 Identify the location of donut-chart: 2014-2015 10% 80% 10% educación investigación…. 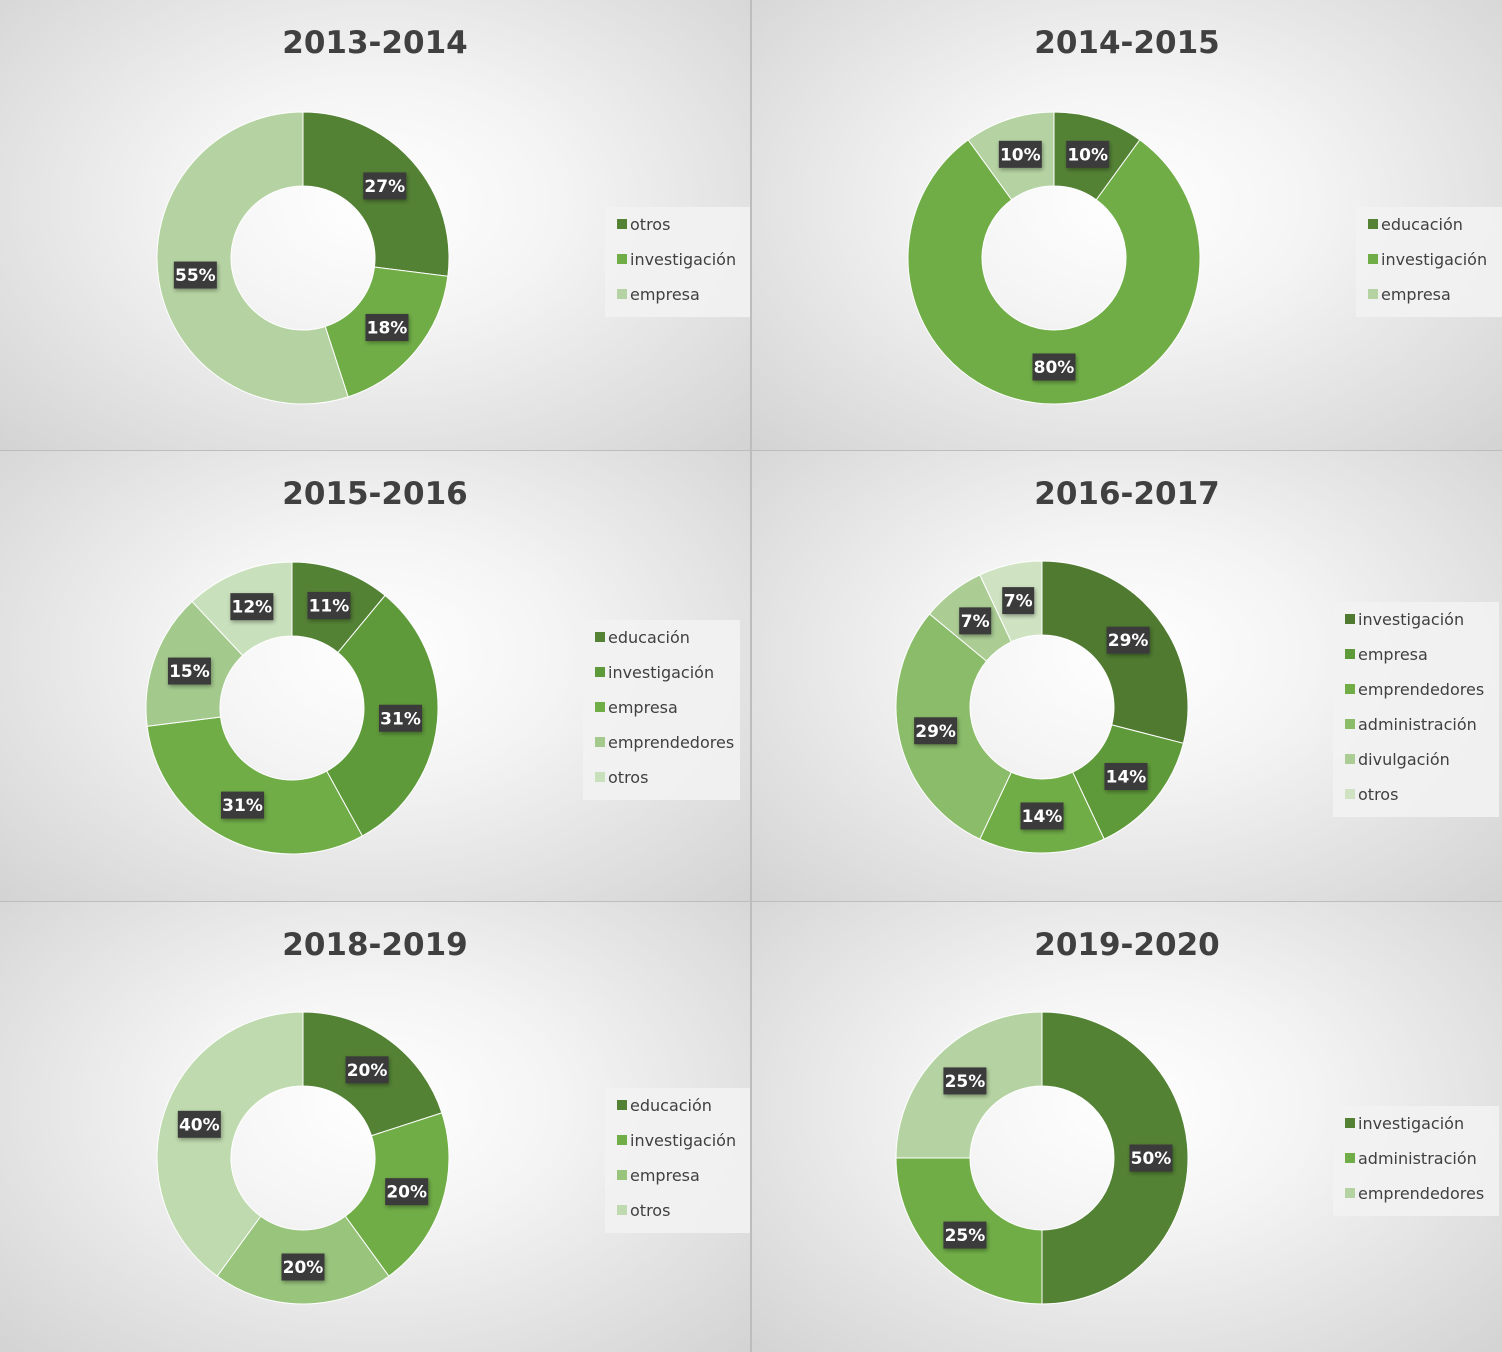
(1204, 215).